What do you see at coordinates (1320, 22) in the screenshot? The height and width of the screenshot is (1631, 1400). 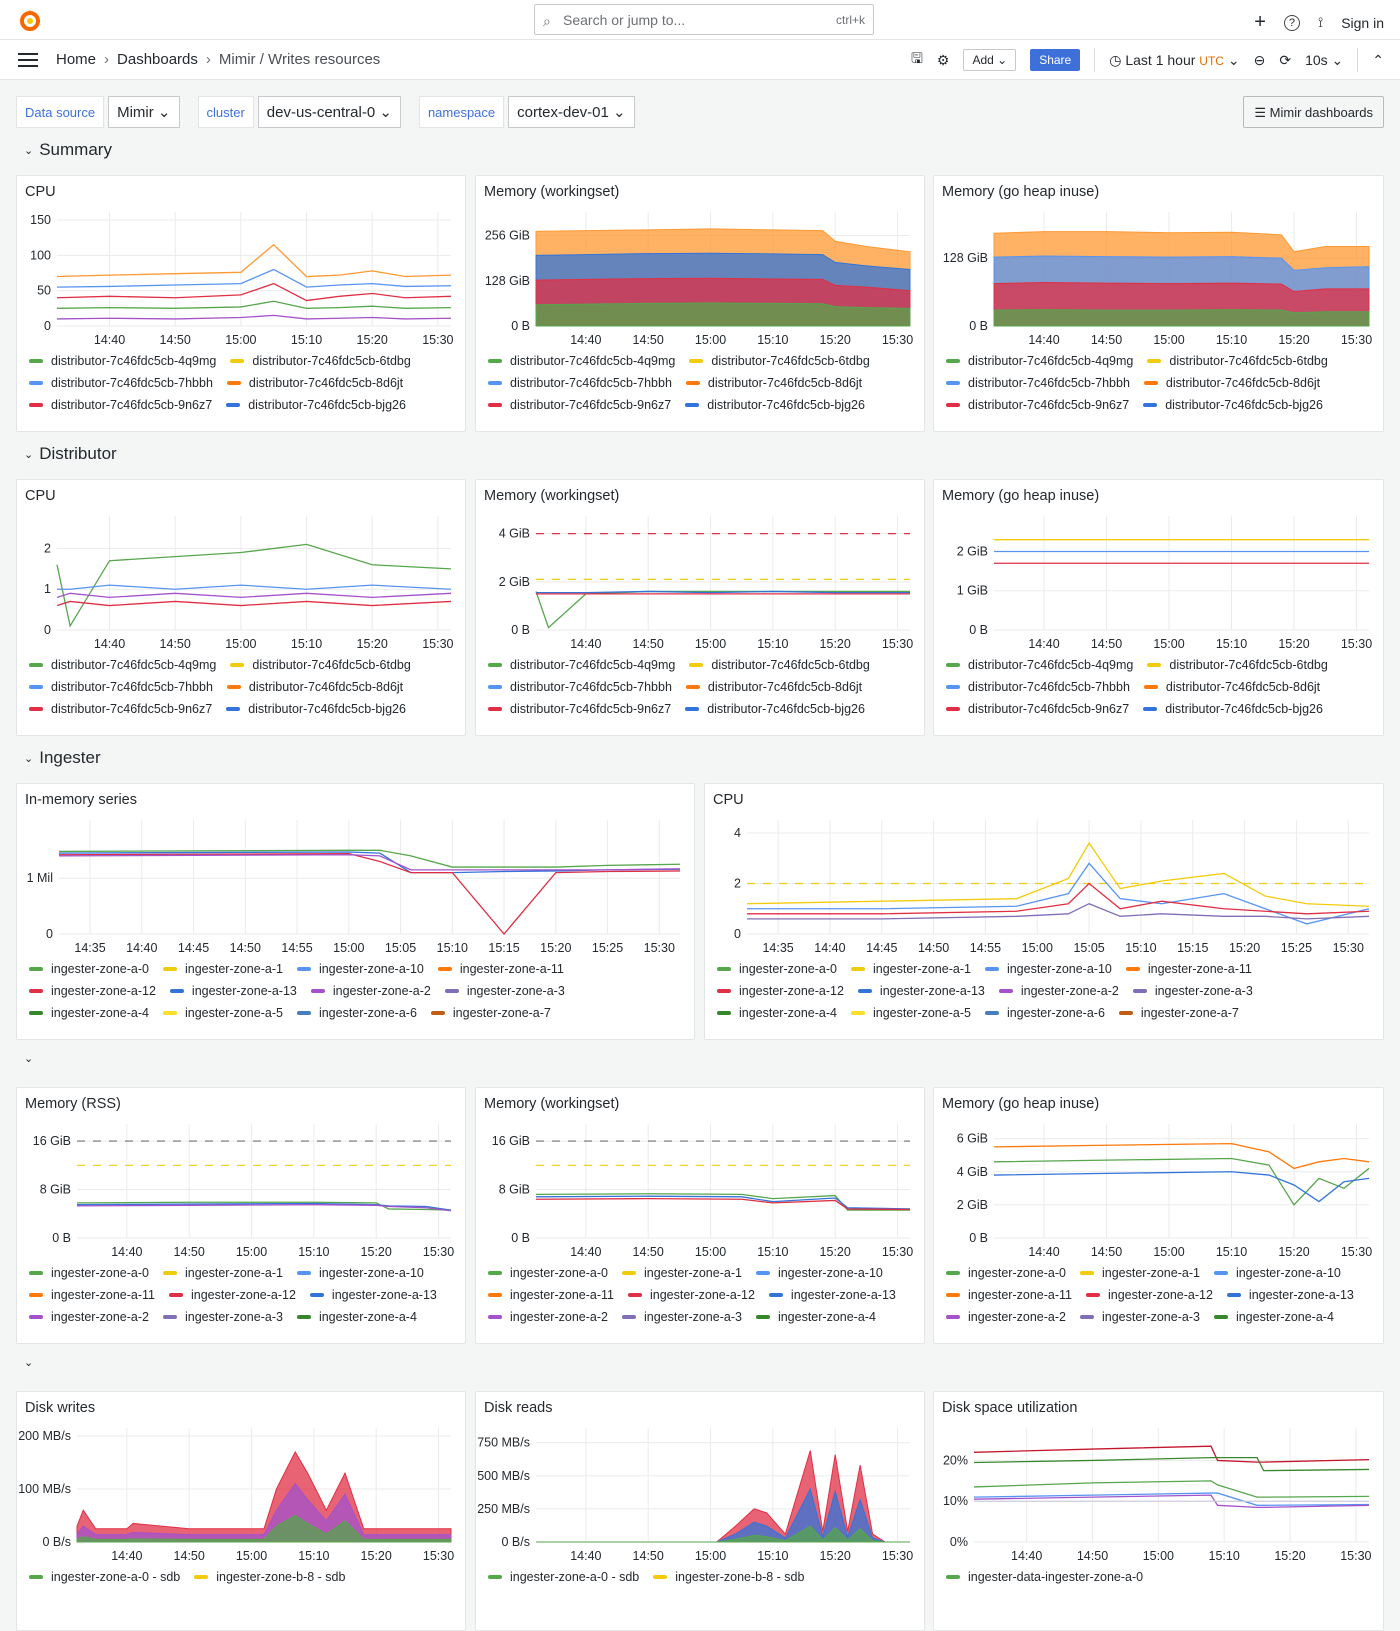 I see `rss-news-icon: ⟟` at bounding box center [1320, 22].